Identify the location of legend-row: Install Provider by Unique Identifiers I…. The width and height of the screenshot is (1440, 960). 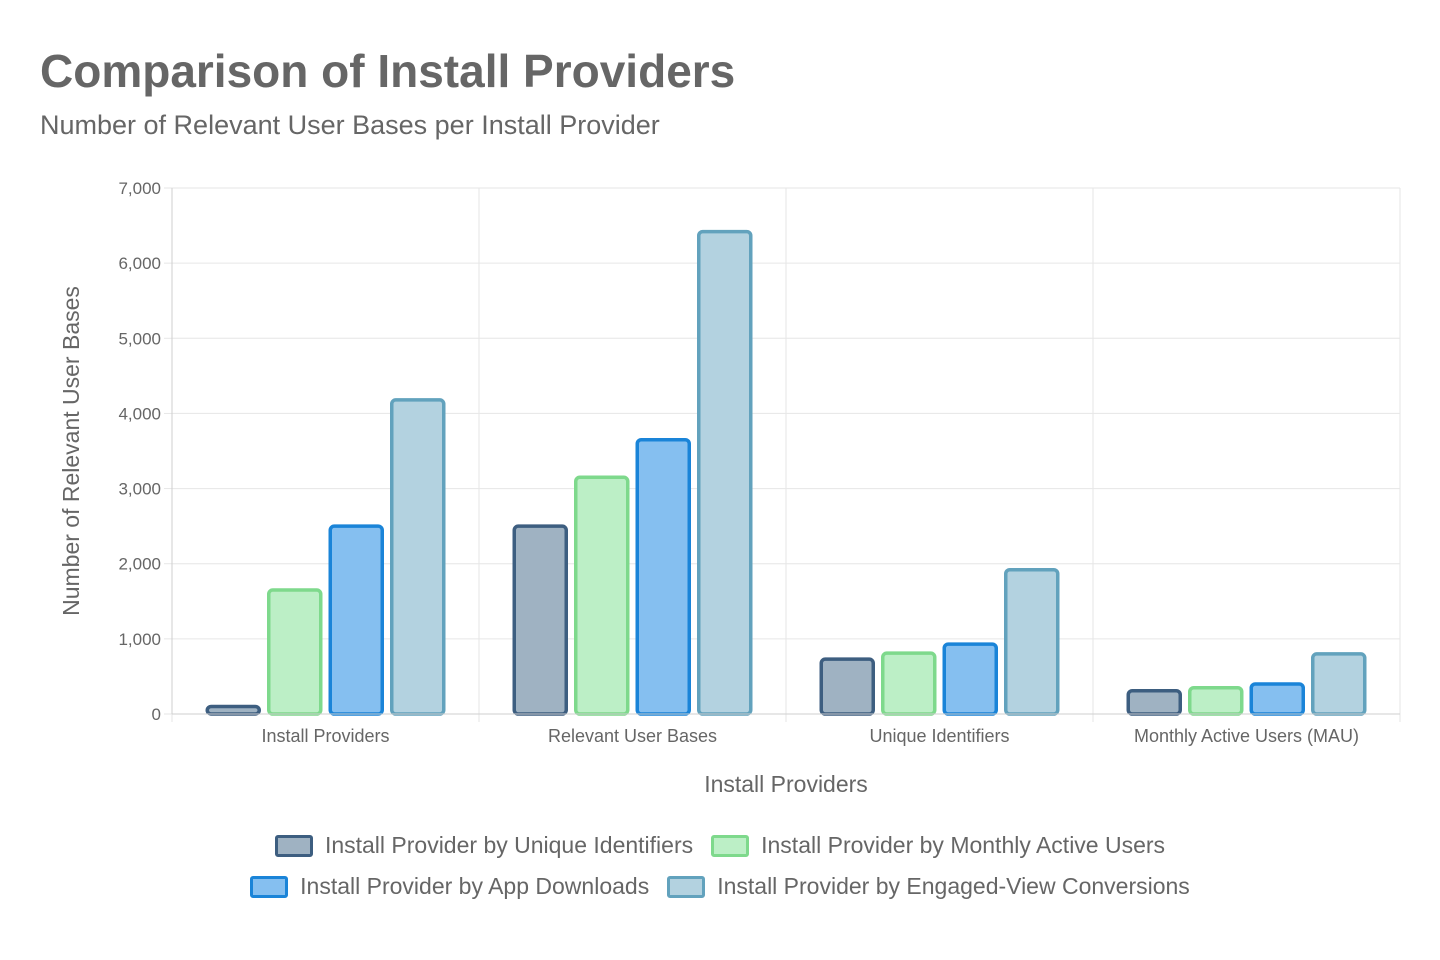
(719, 845).